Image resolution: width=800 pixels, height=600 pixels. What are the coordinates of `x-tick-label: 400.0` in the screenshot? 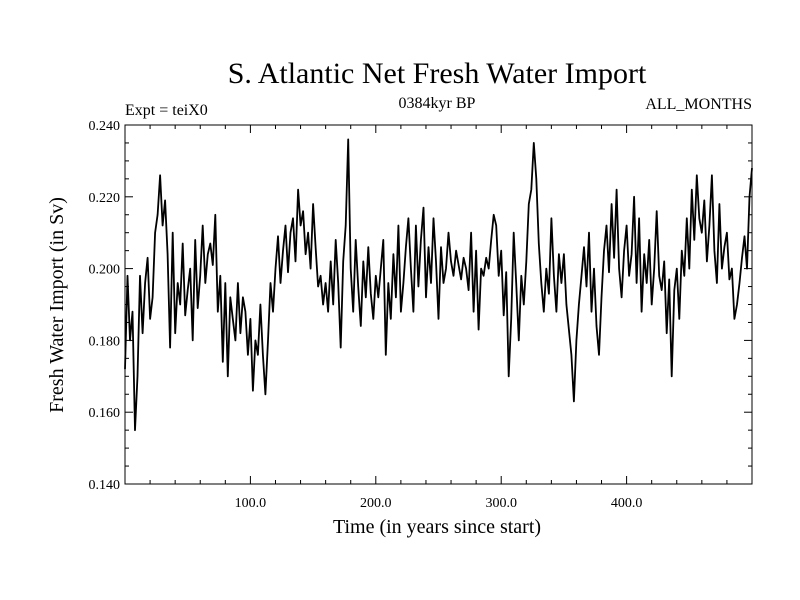 It's located at (627, 503).